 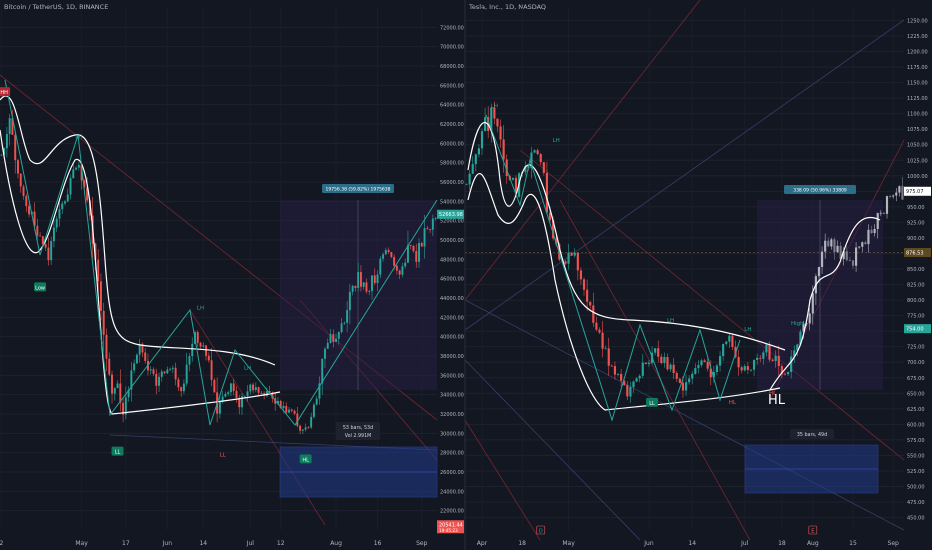 I want to click on x-tick-label: 14, so click(x=203, y=543).